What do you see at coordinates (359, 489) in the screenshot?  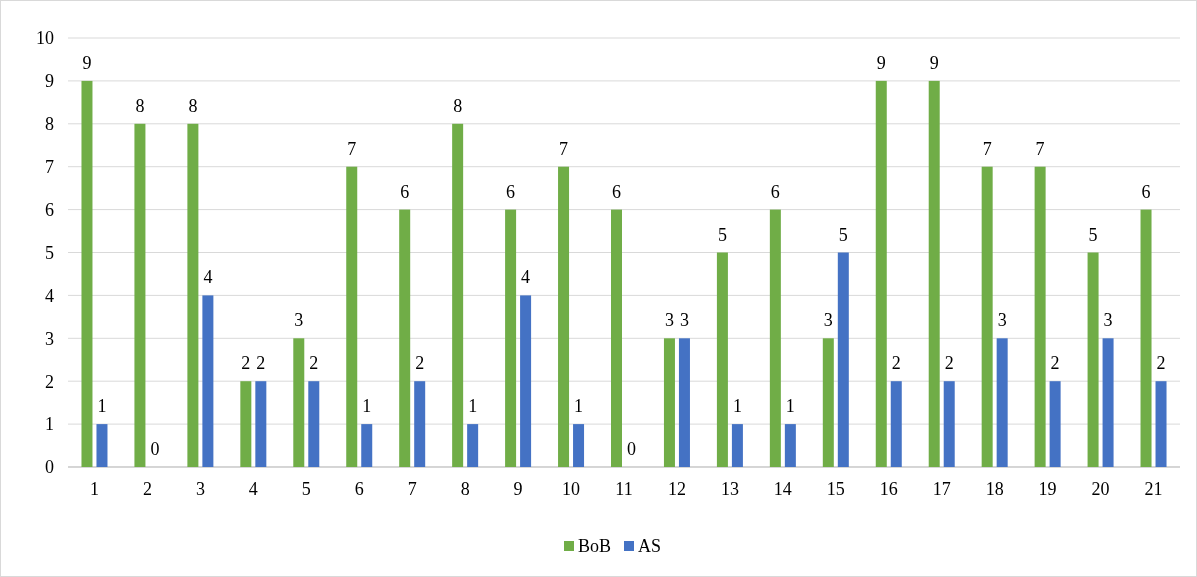 I see `x-tick-label: 6` at bounding box center [359, 489].